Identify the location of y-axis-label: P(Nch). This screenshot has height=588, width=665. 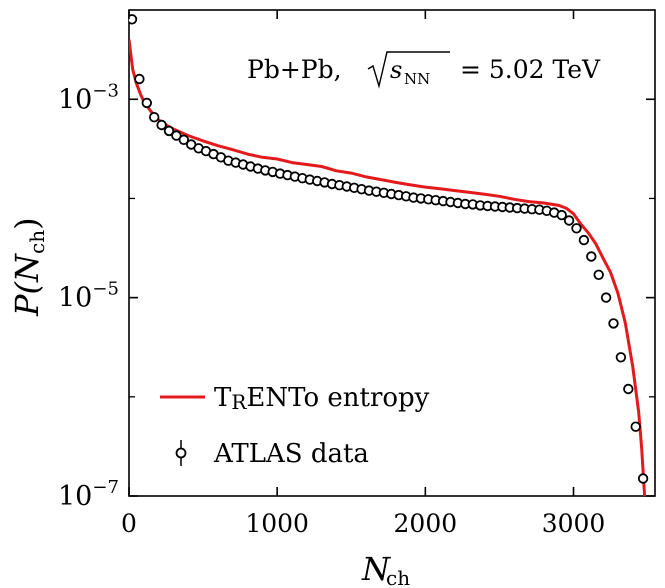
(28, 267).